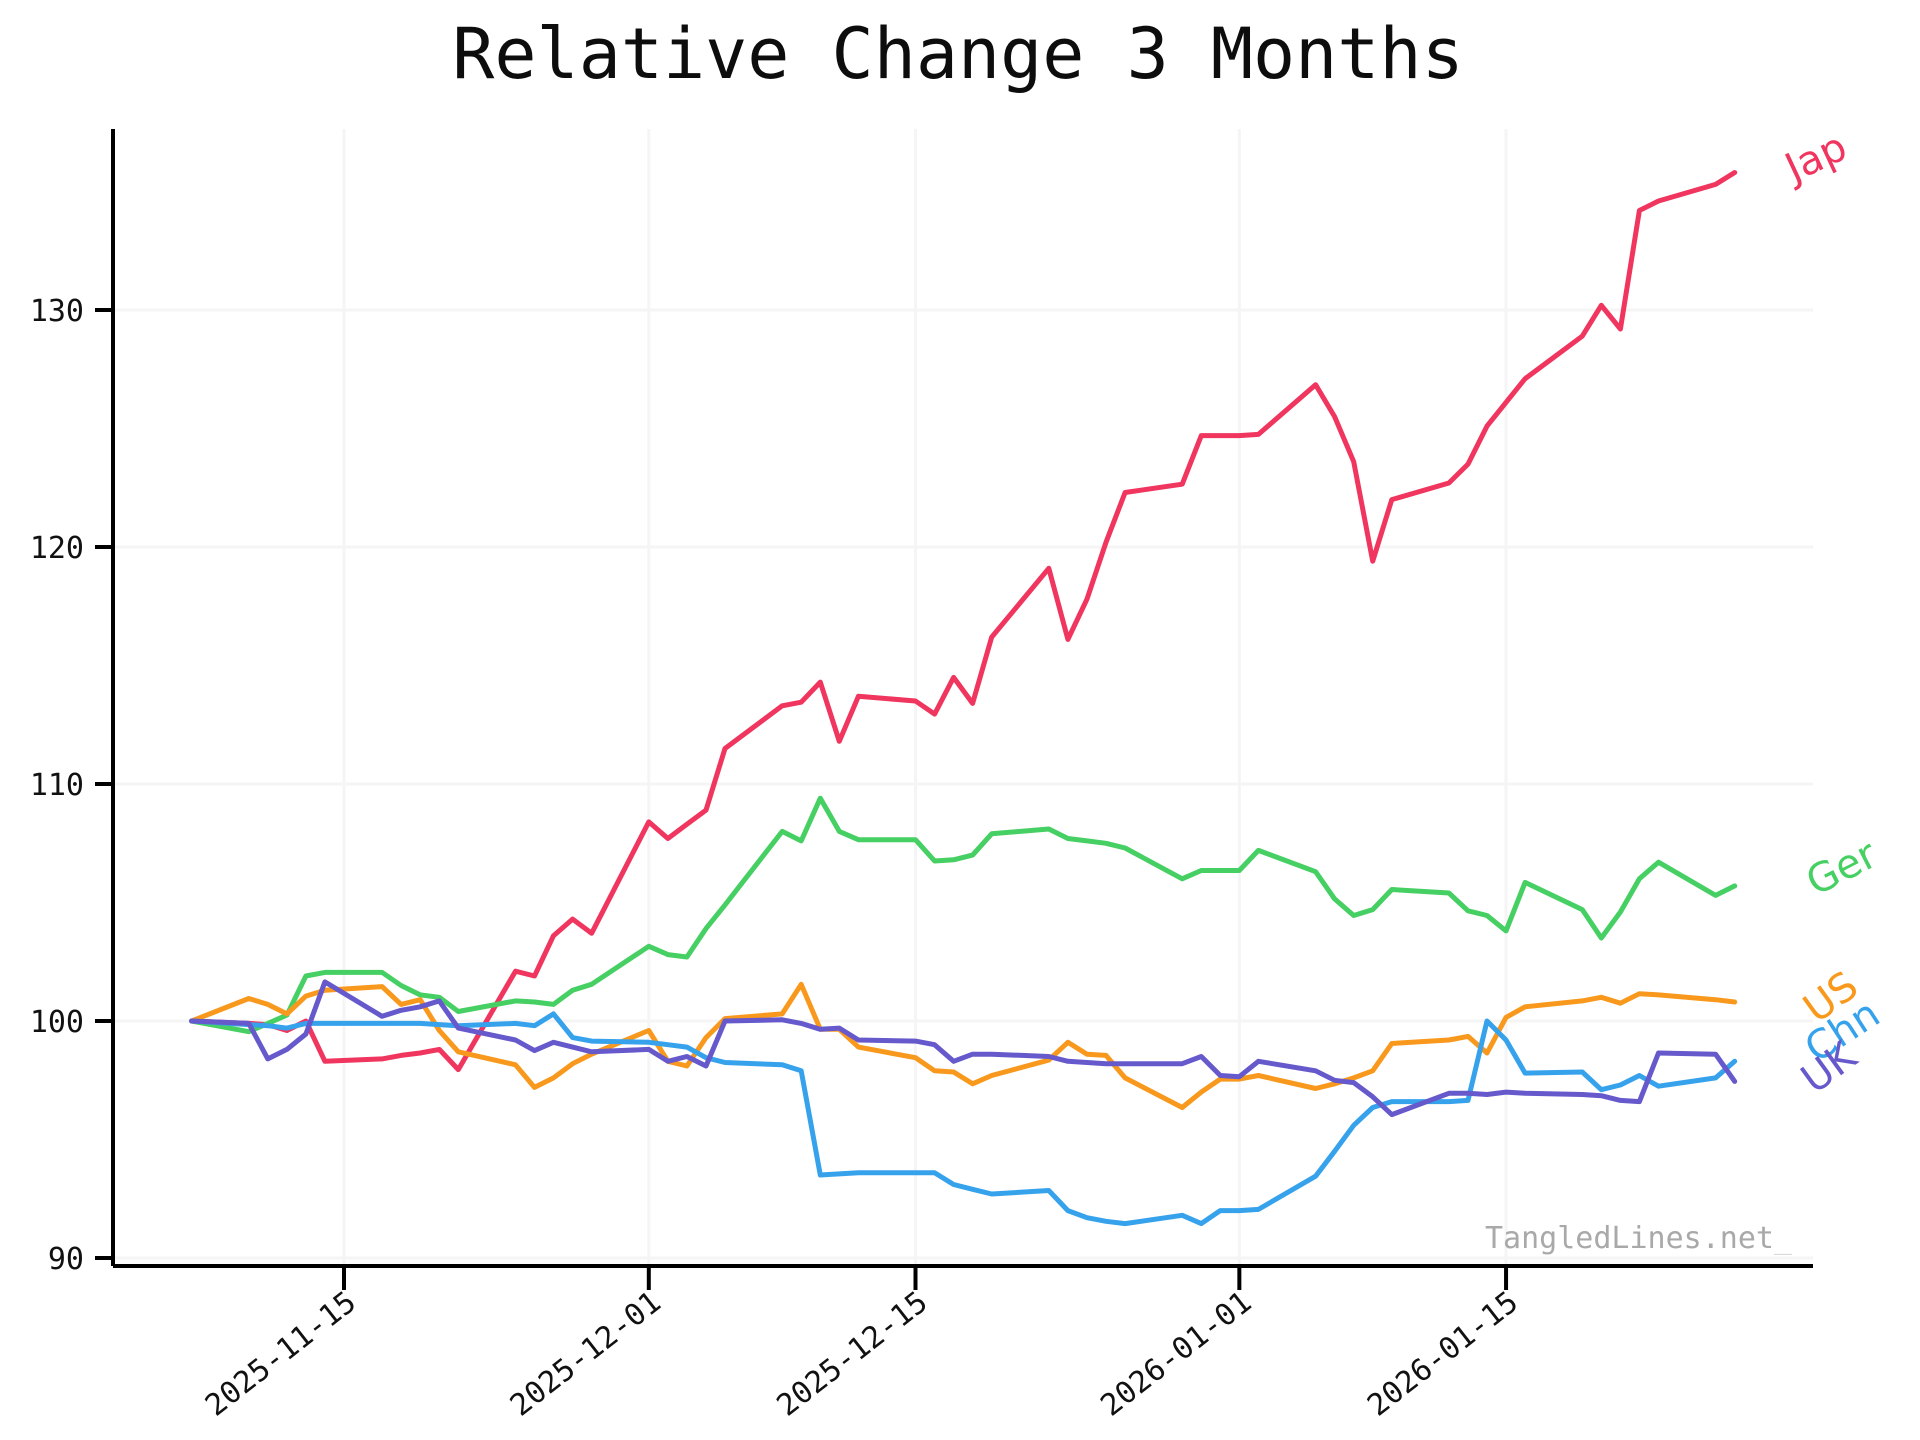  I want to click on watermark-text: TangledLines.net, so click(1629, 1238).